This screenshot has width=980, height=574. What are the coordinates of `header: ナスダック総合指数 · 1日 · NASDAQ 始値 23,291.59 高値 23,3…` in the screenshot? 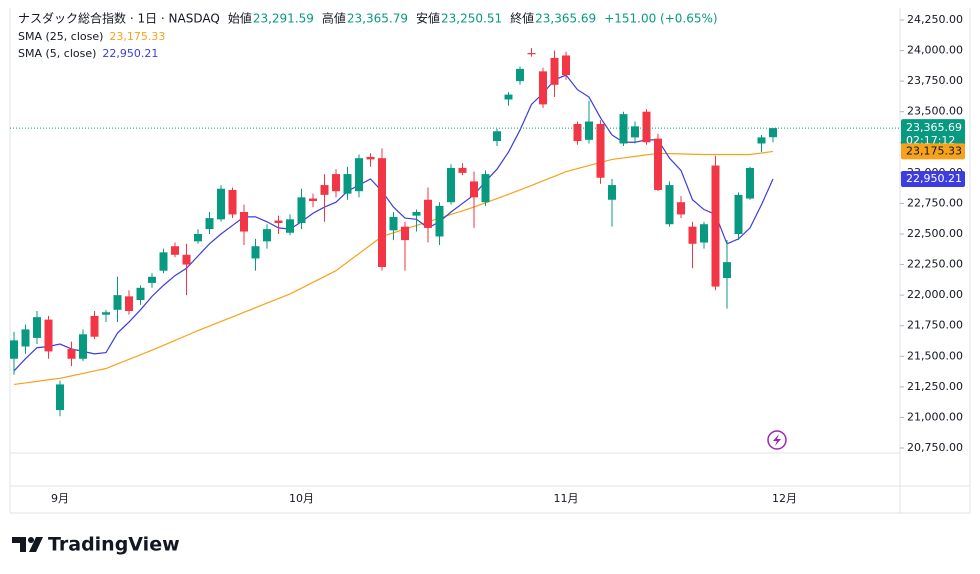 It's located at (368, 36).